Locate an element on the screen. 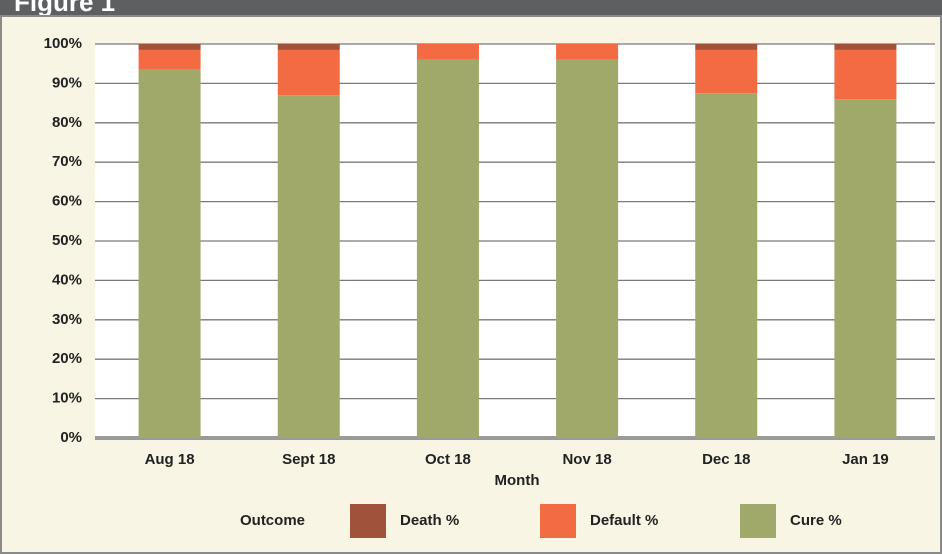 The height and width of the screenshot is (554, 942). legend-label: Death % is located at coordinates (429, 520).